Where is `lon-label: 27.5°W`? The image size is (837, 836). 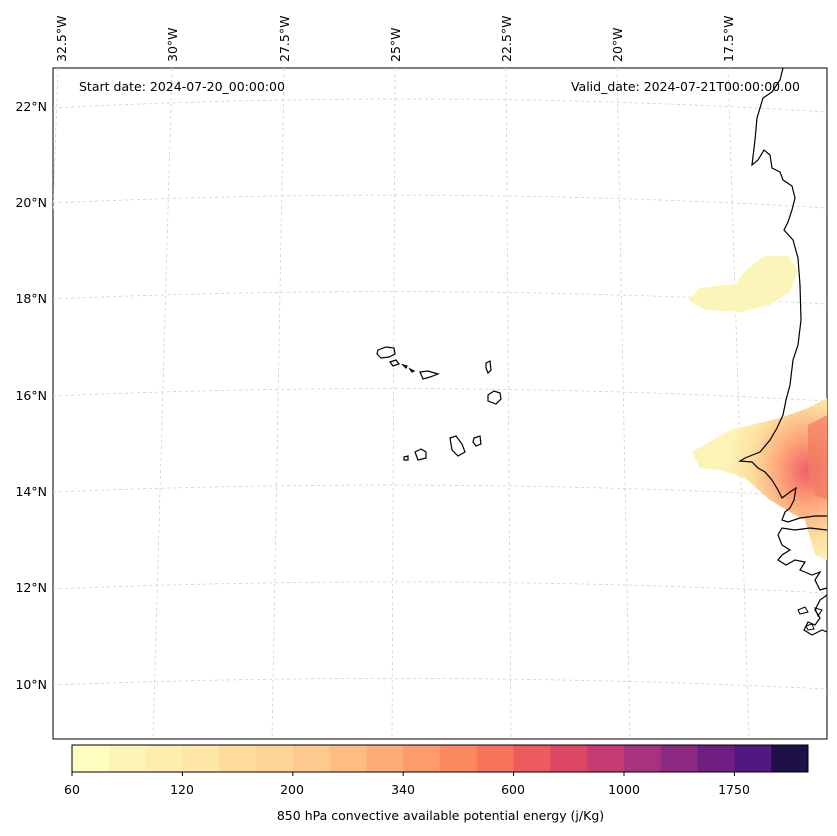 lon-label: 27.5°W is located at coordinates (284, 39).